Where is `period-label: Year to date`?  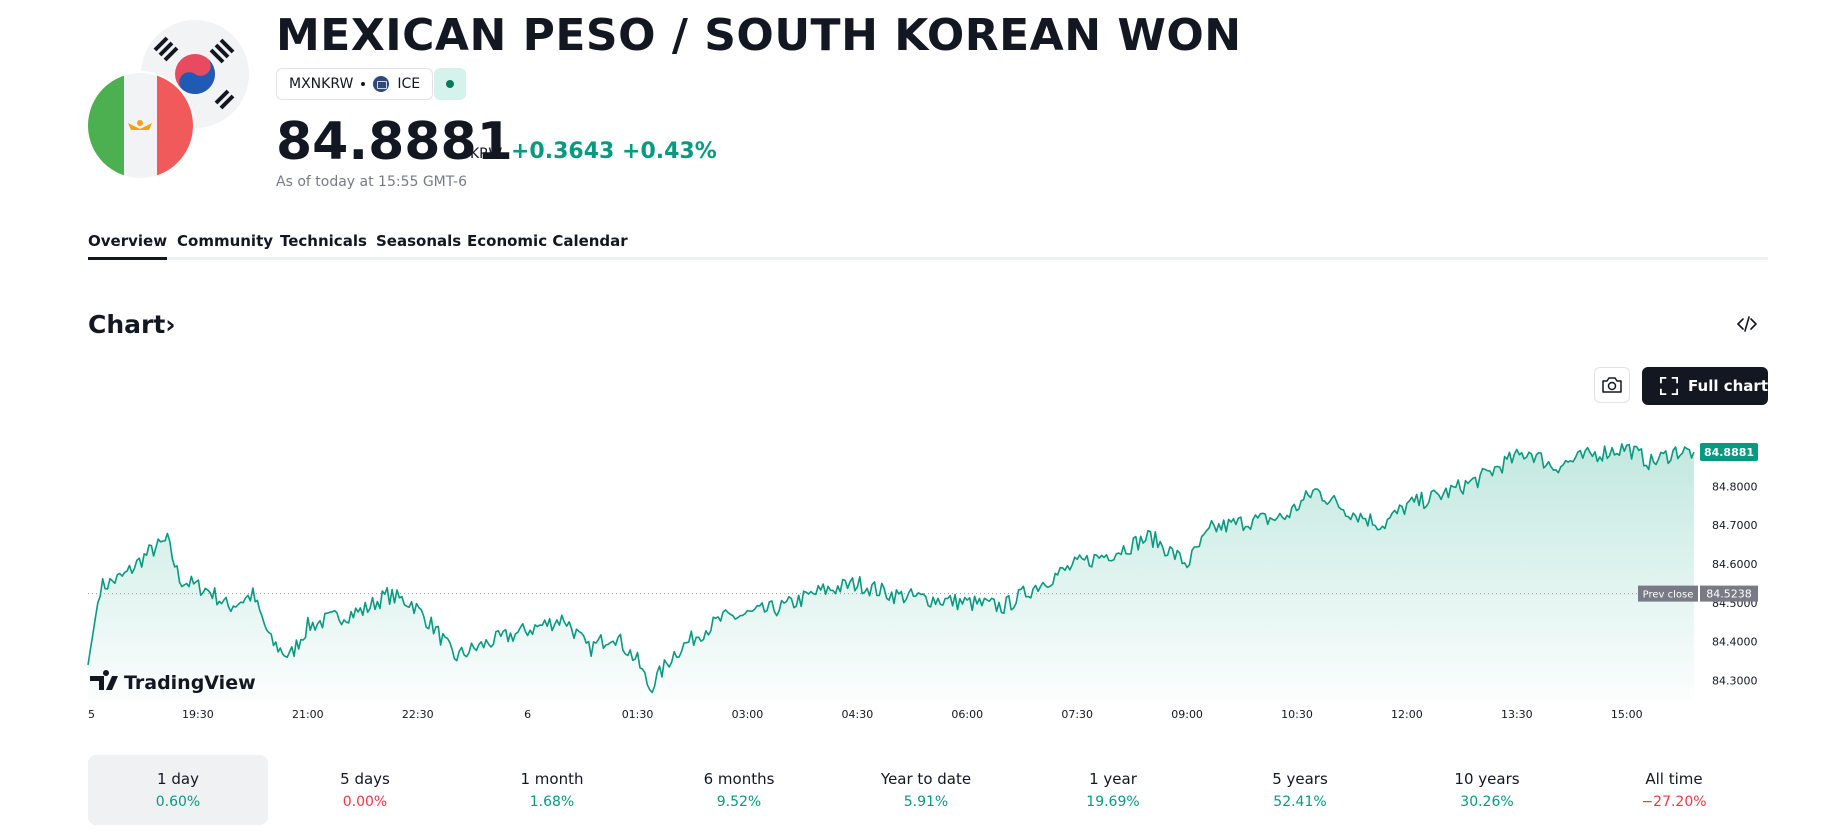 period-label: Year to date is located at coordinates (926, 779).